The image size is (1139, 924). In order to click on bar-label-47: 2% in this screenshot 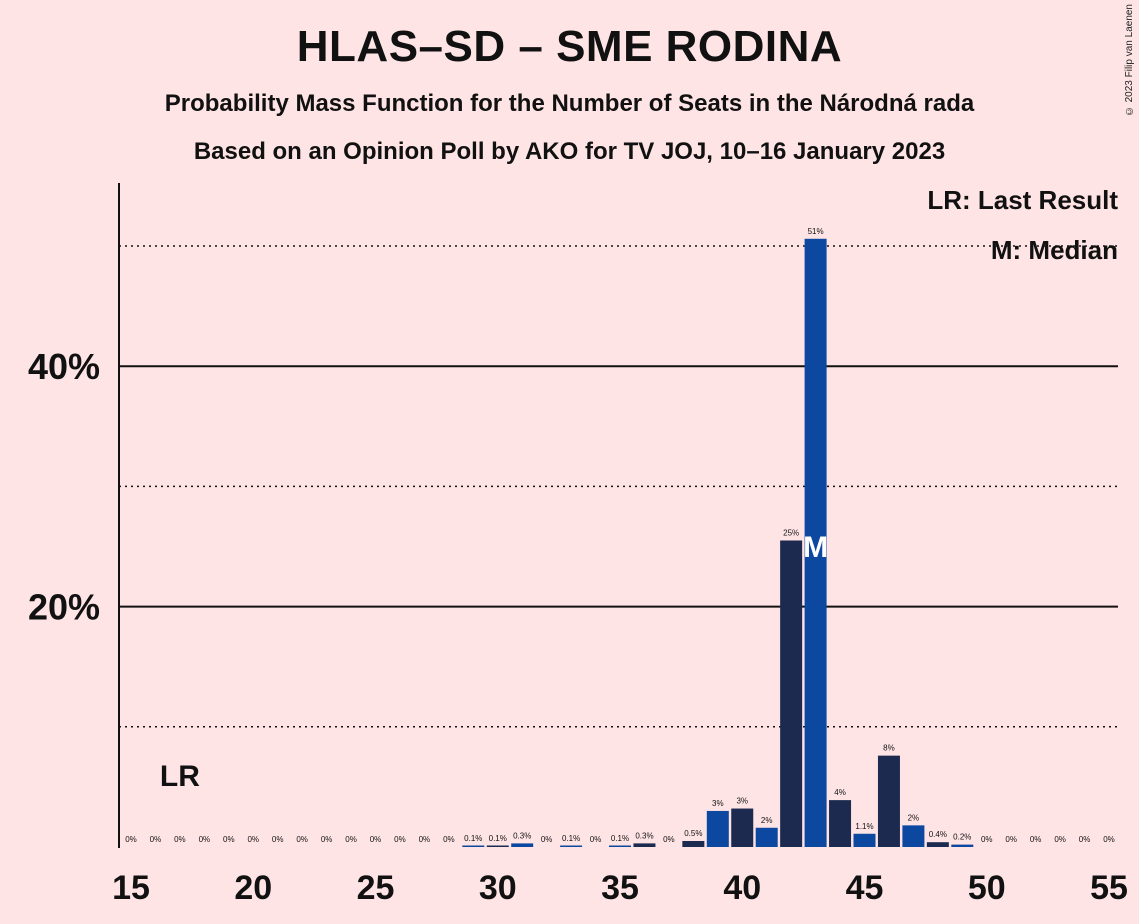, I will do `click(914, 817)`.